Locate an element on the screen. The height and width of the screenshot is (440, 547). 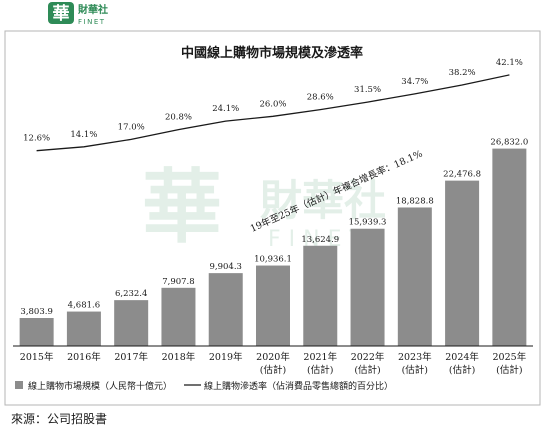
rate-value-label: 31.5% is located at coordinates (367, 90).